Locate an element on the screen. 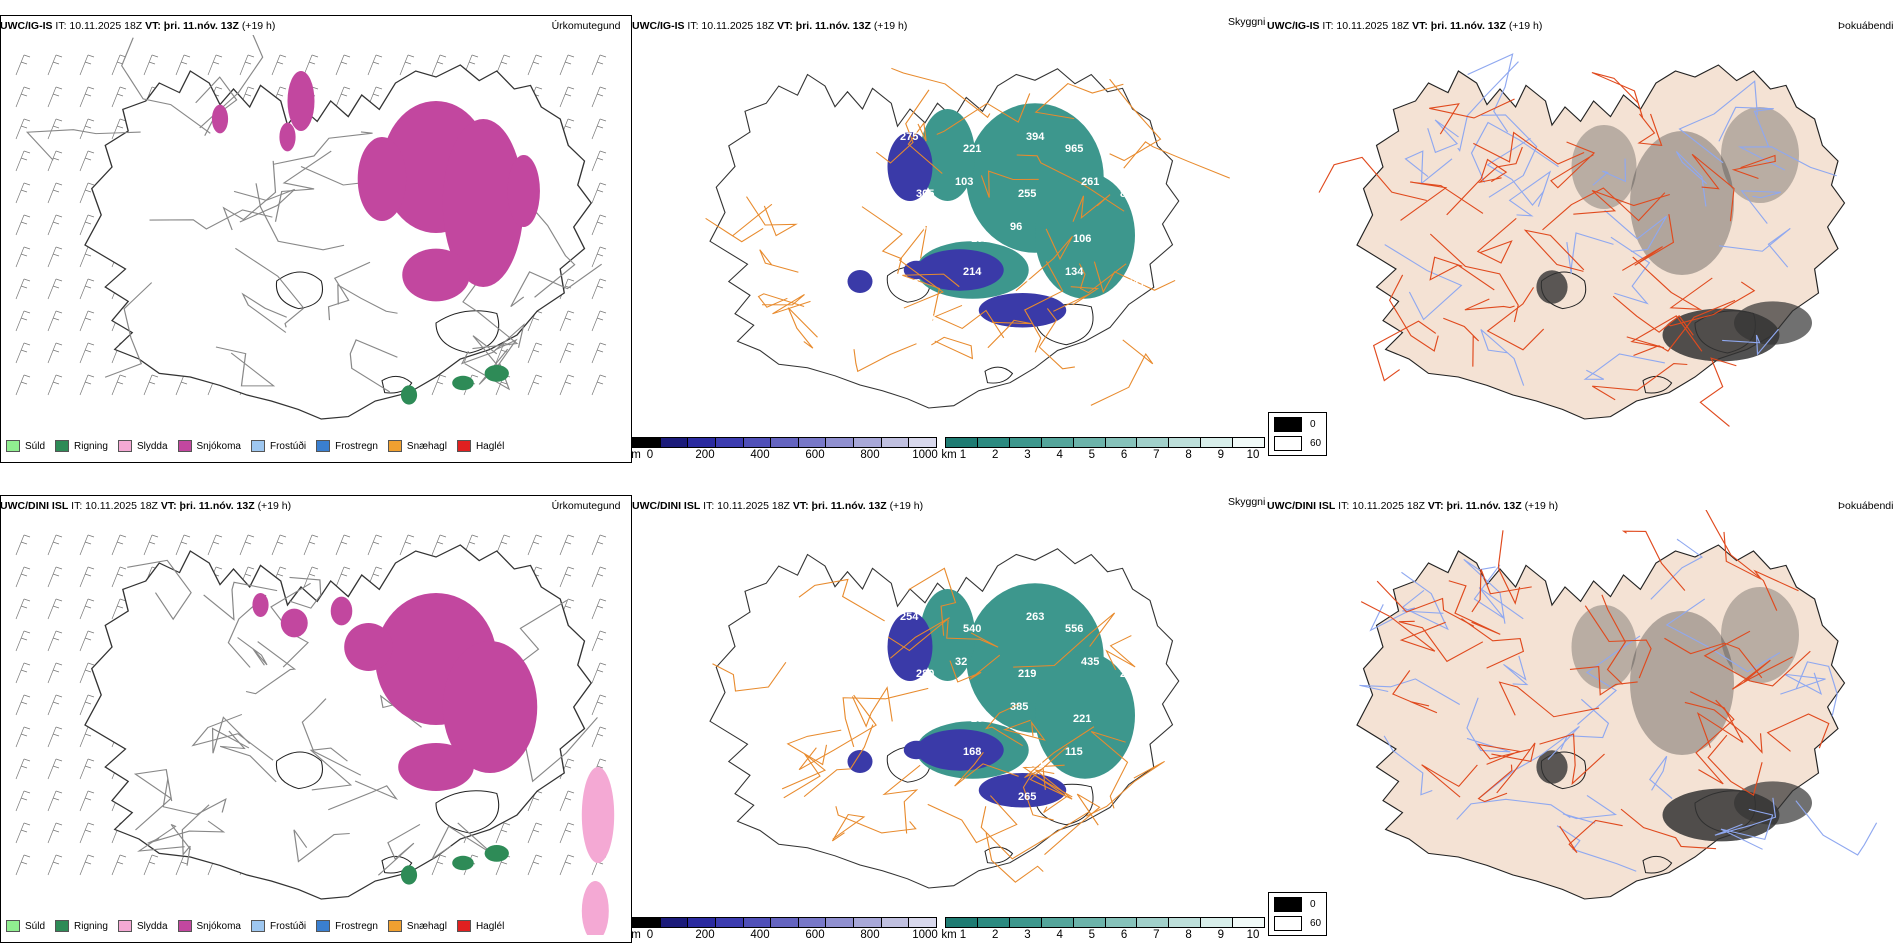 The image size is (1900, 950). legend-label: Snæhagl is located at coordinates (426, 926).